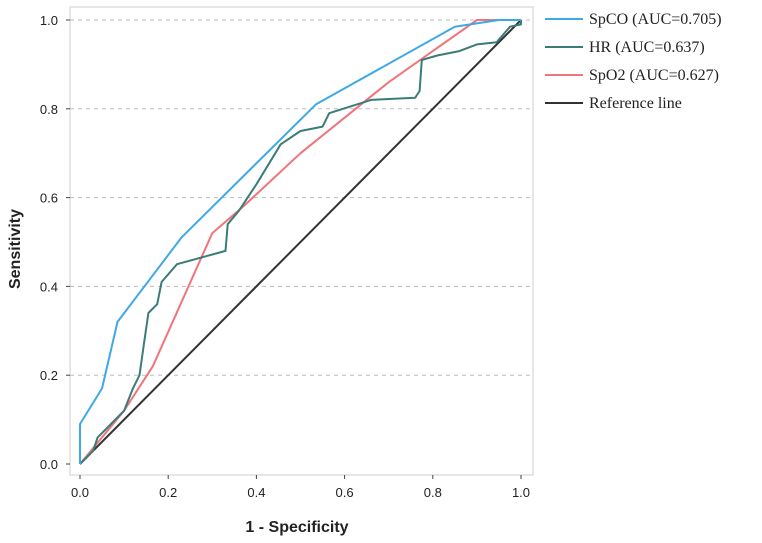  I want to click on x-tick-label: 0.0, so click(80, 492).